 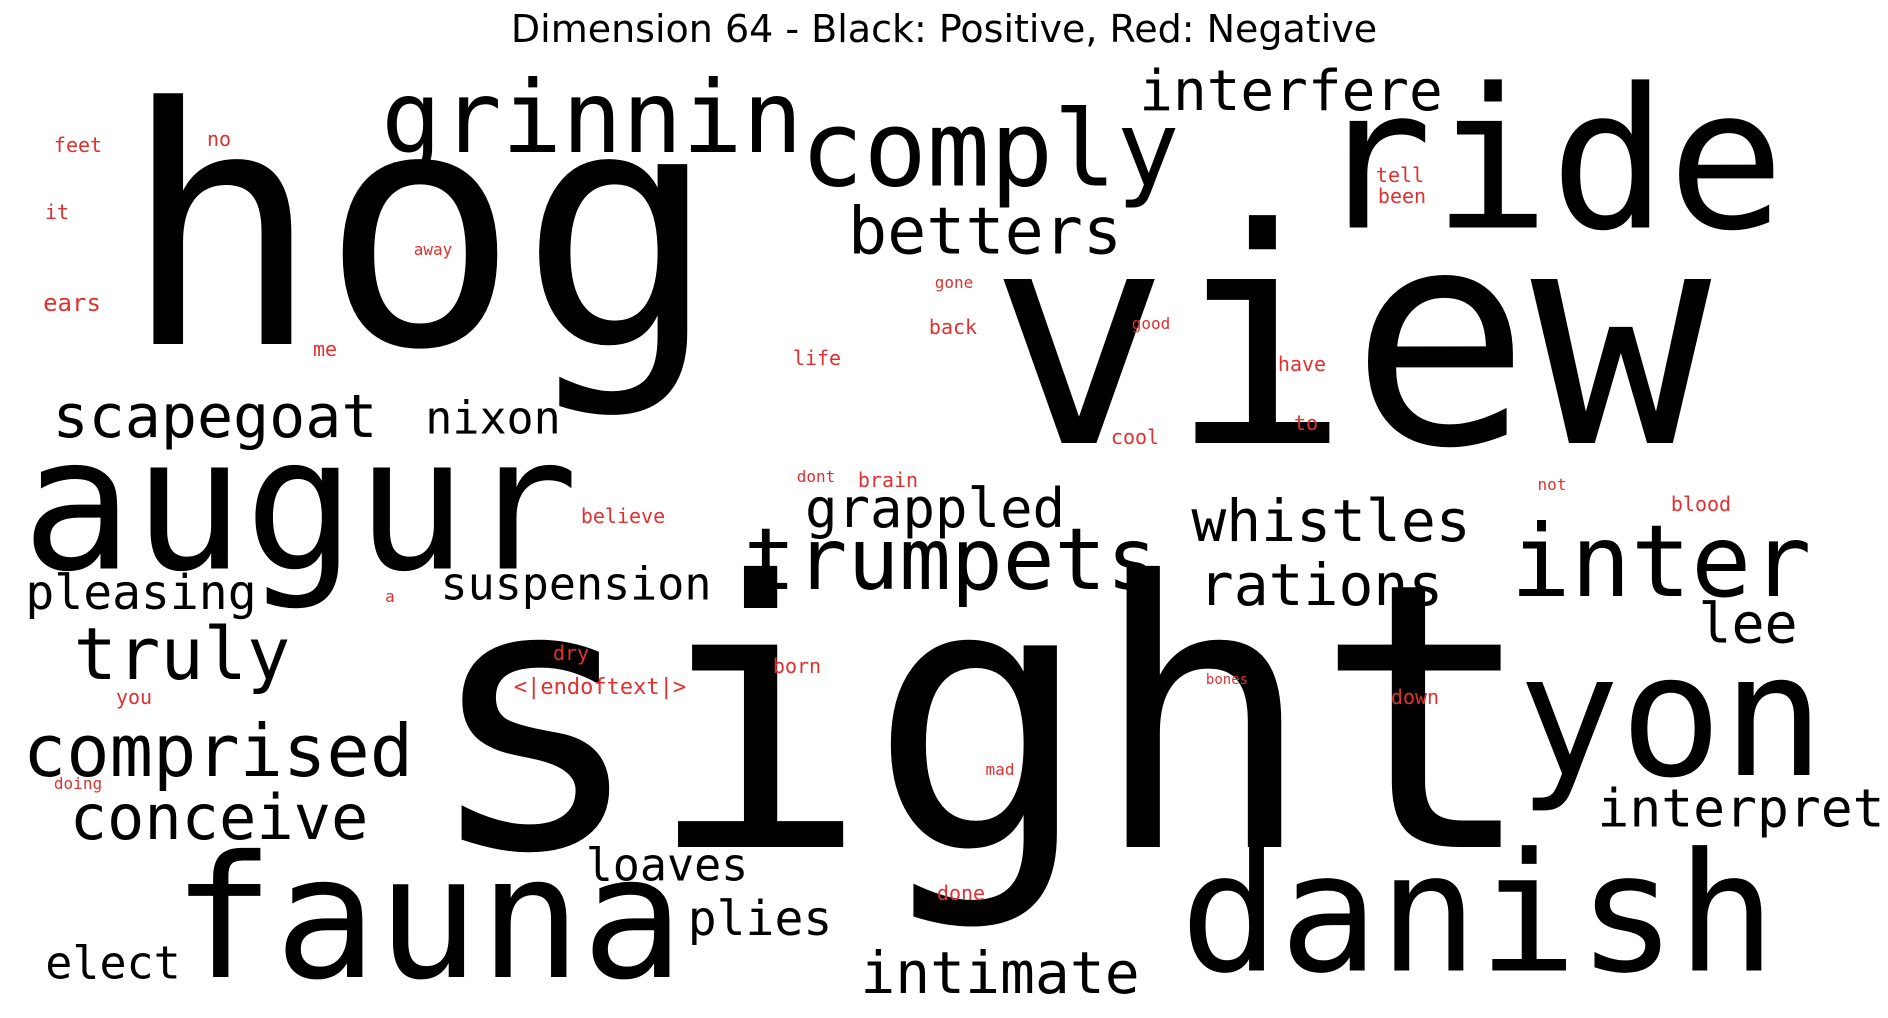 I want to click on cloud-word-life: life, so click(x=817, y=358).